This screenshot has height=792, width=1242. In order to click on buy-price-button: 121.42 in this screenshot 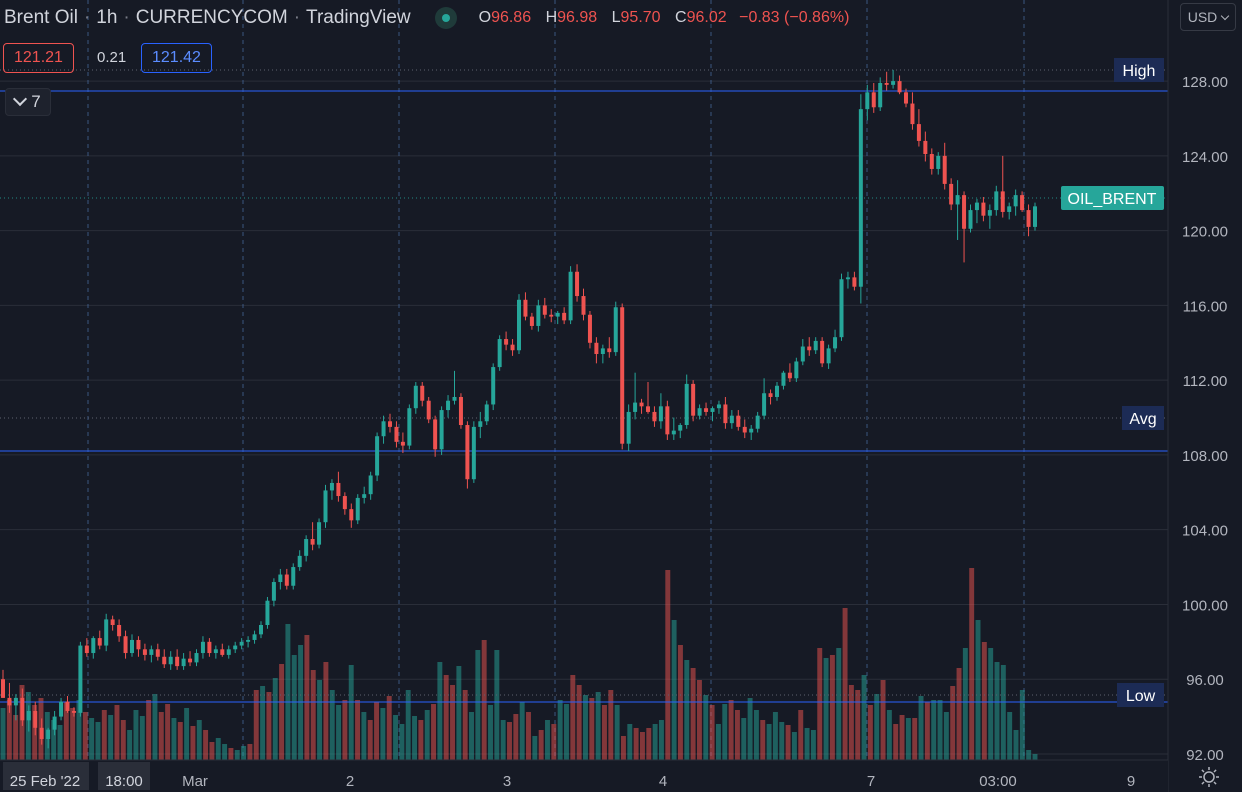, I will do `click(176, 58)`.